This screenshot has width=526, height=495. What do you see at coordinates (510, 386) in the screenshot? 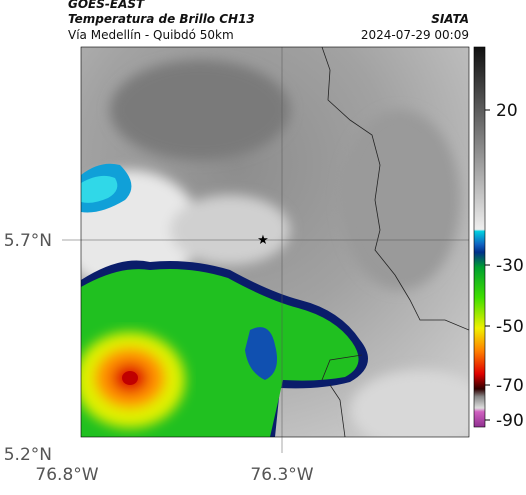
I see `colorbar-label: -70` at bounding box center [510, 386].